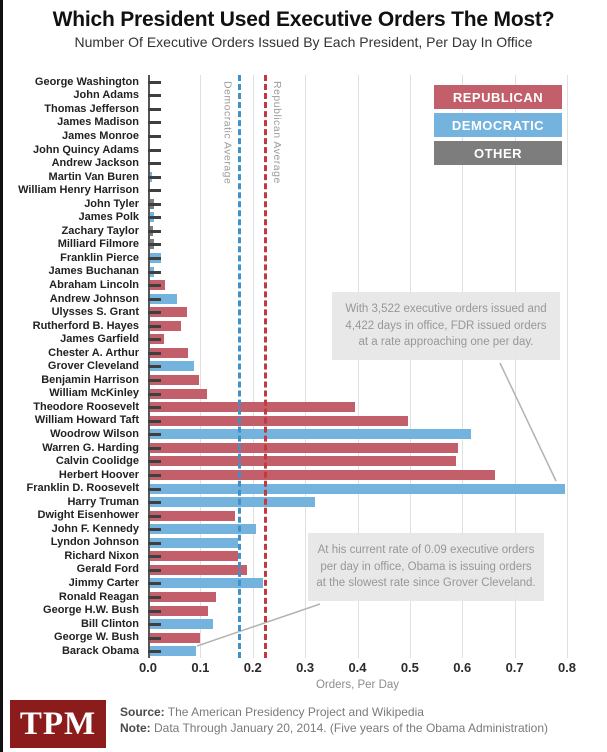 This screenshot has height=752, width=607. I want to click on x-tick-label-0.8: 0.8, so click(567, 667).